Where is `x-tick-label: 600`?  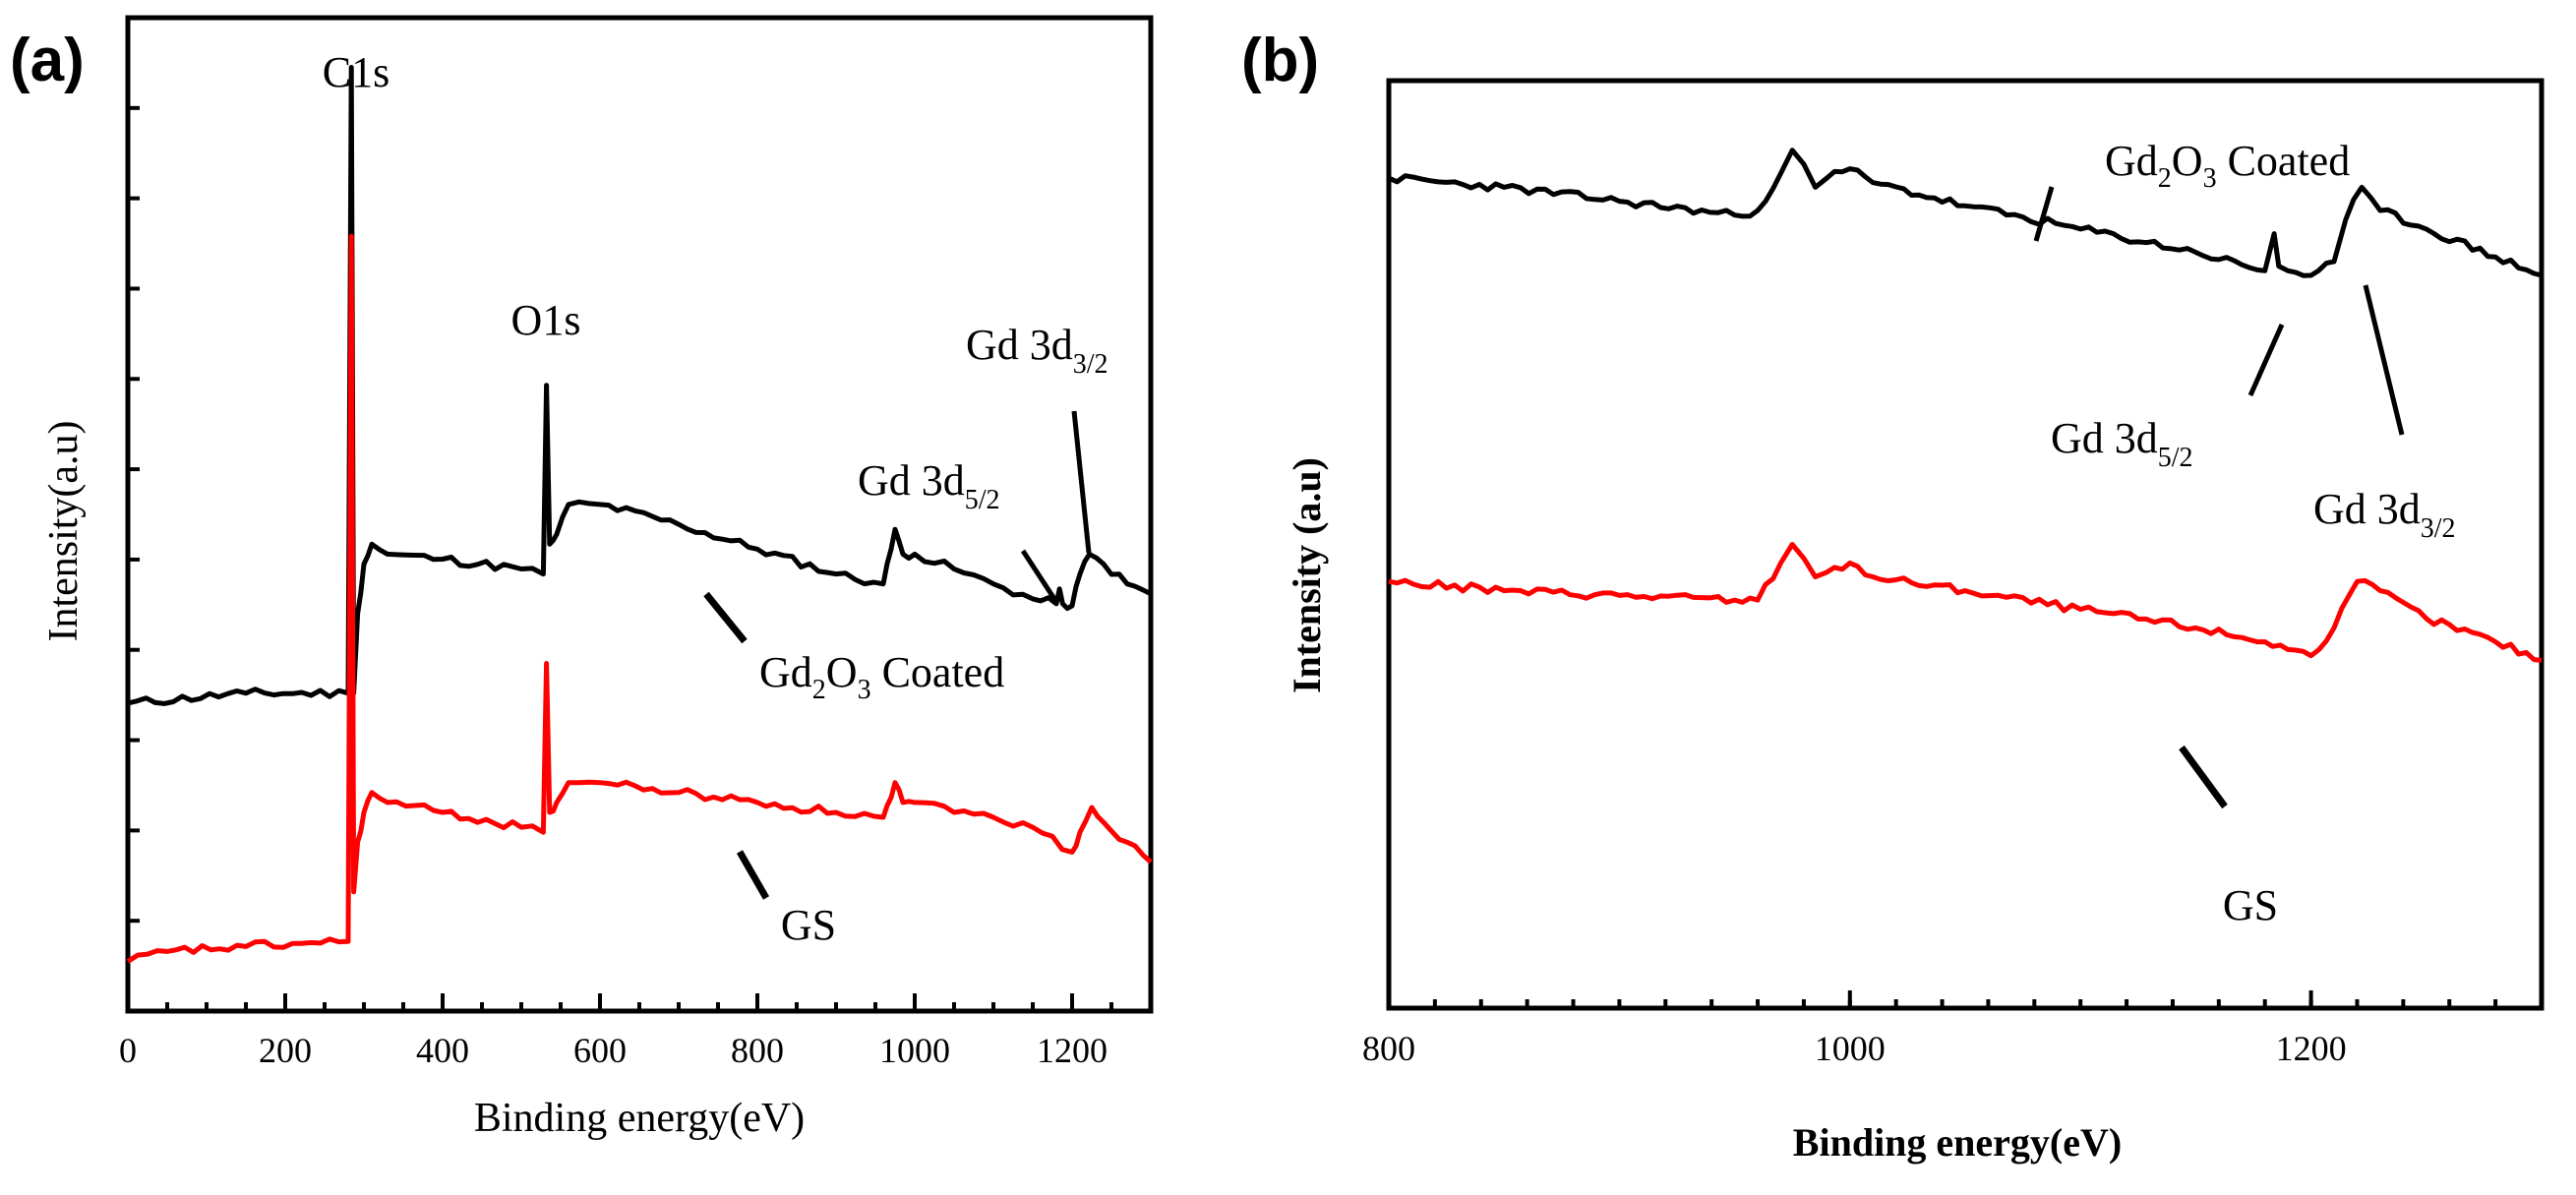
x-tick-label: 600 is located at coordinates (600, 1050).